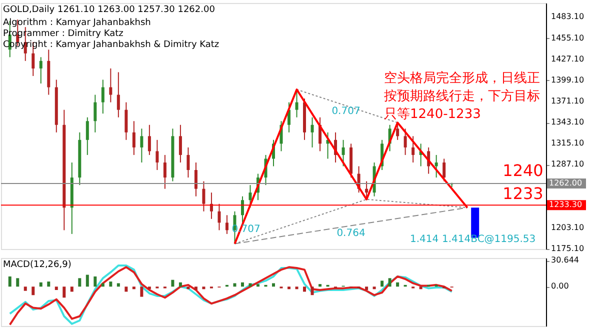  Describe the element at coordinates (567, 164) in the screenshot. I see `y-tick-label: 1287.10` at that location.